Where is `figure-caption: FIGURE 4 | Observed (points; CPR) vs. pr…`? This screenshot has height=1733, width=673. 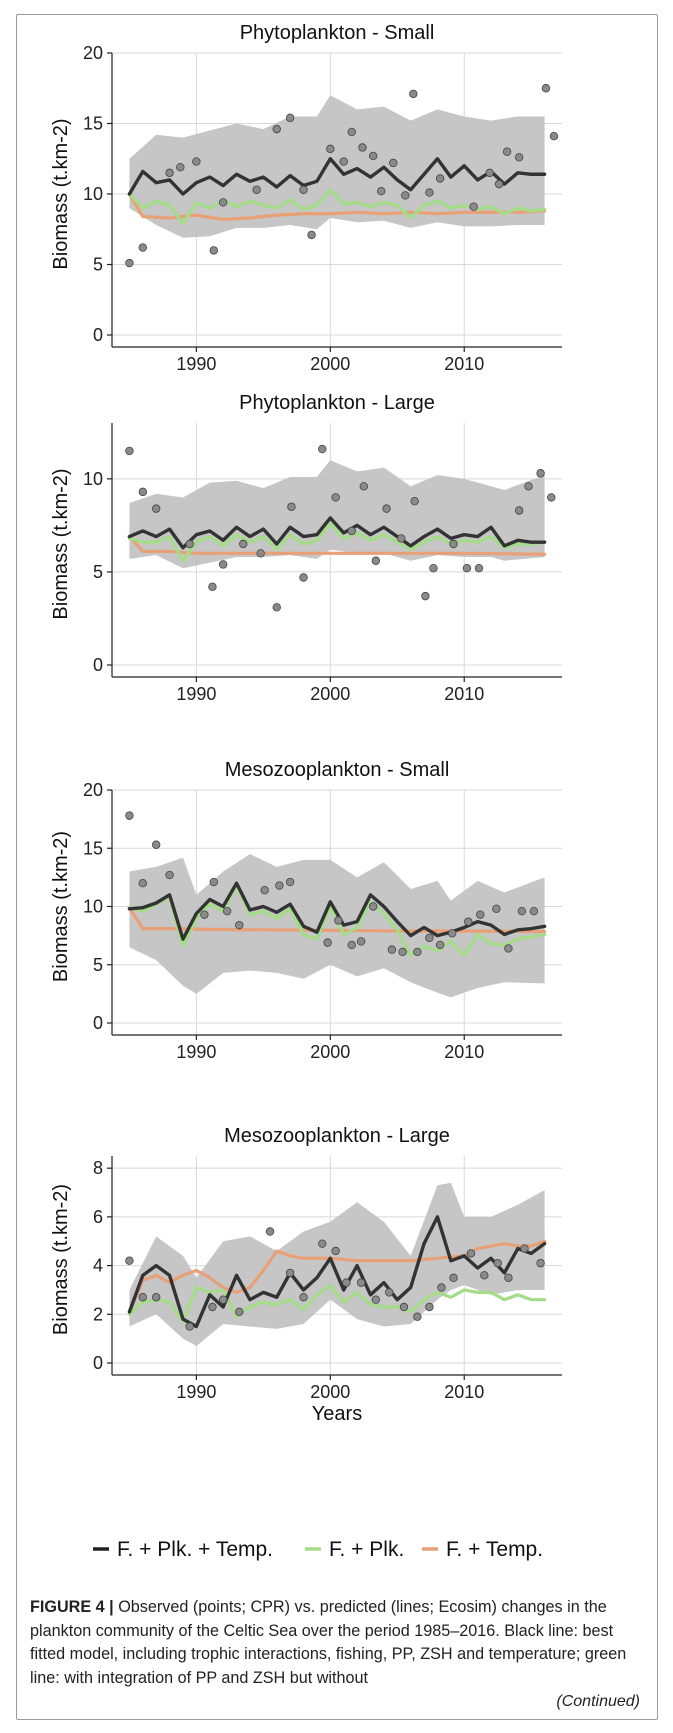 figure-caption: FIGURE 4 | Observed (points; CPR) vs. pr… is located at coordinates (336, 1643).